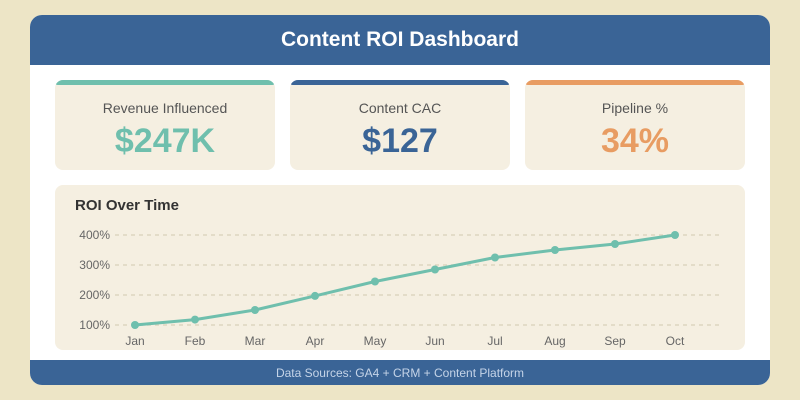  I want to click on x-tick-label: Apr, so click(315, 341).